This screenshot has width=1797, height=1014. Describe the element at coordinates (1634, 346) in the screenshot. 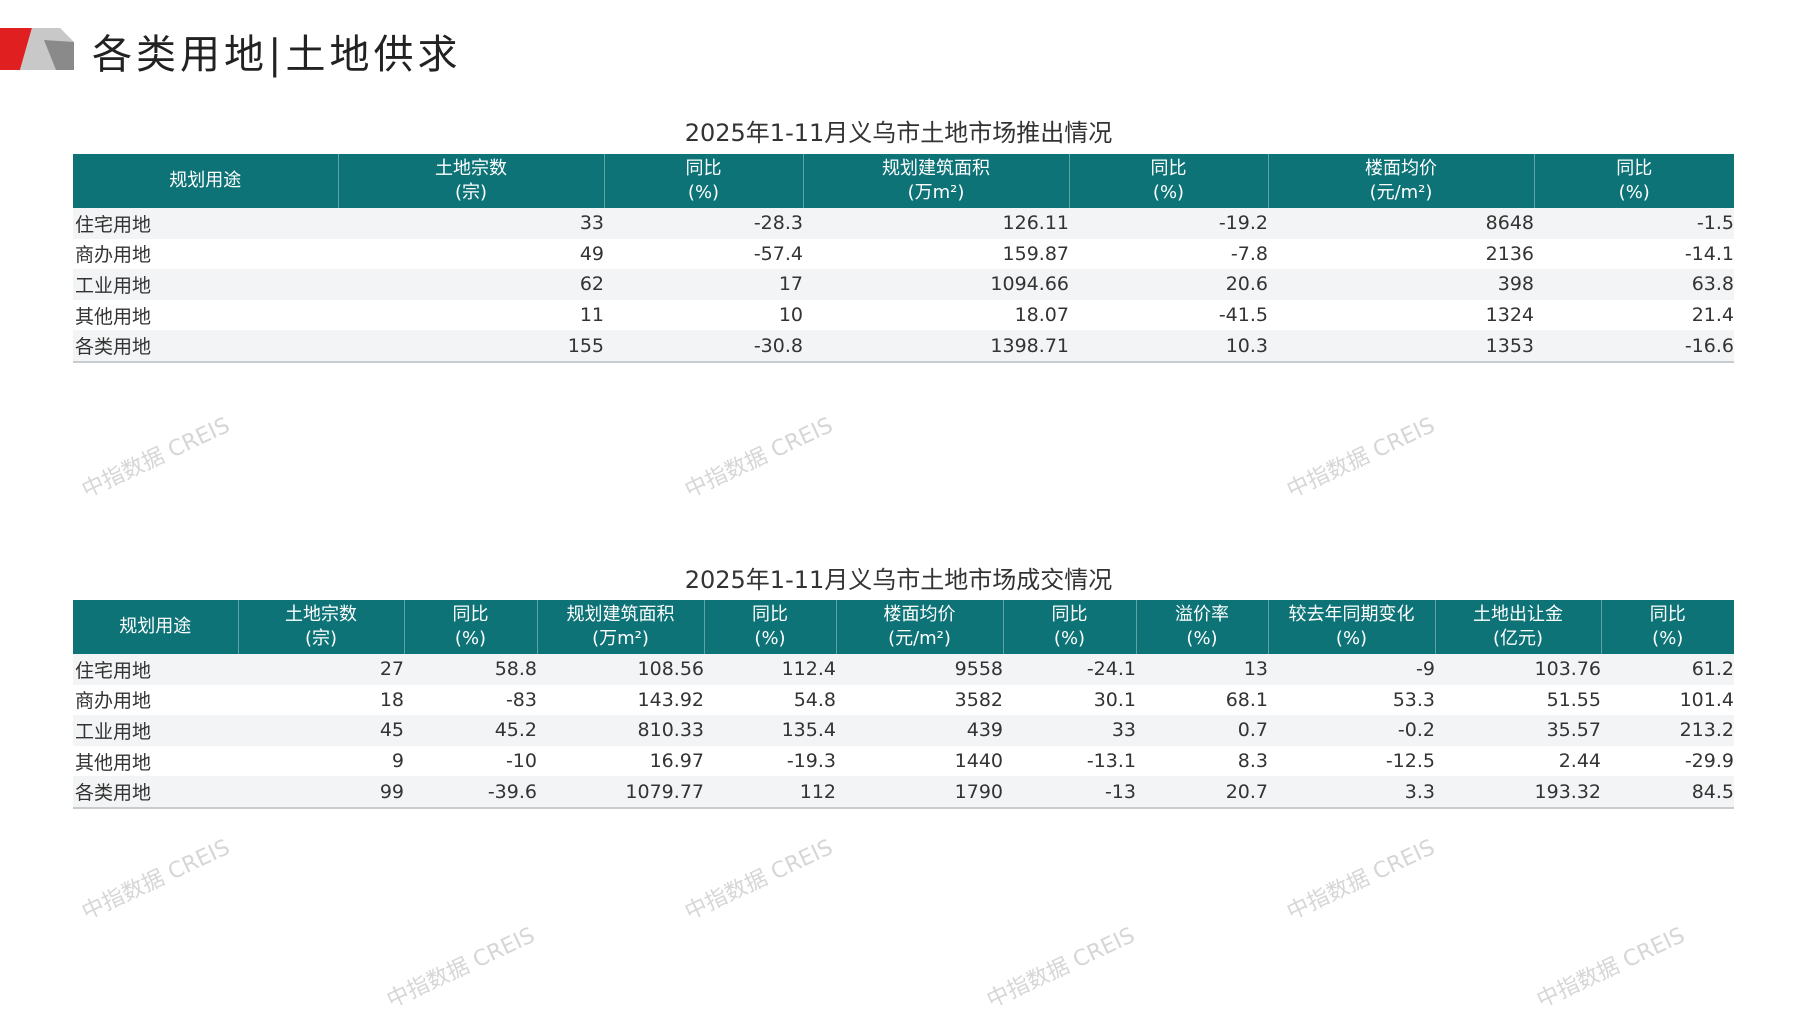

I see `table-cell: -16.6` at that location.